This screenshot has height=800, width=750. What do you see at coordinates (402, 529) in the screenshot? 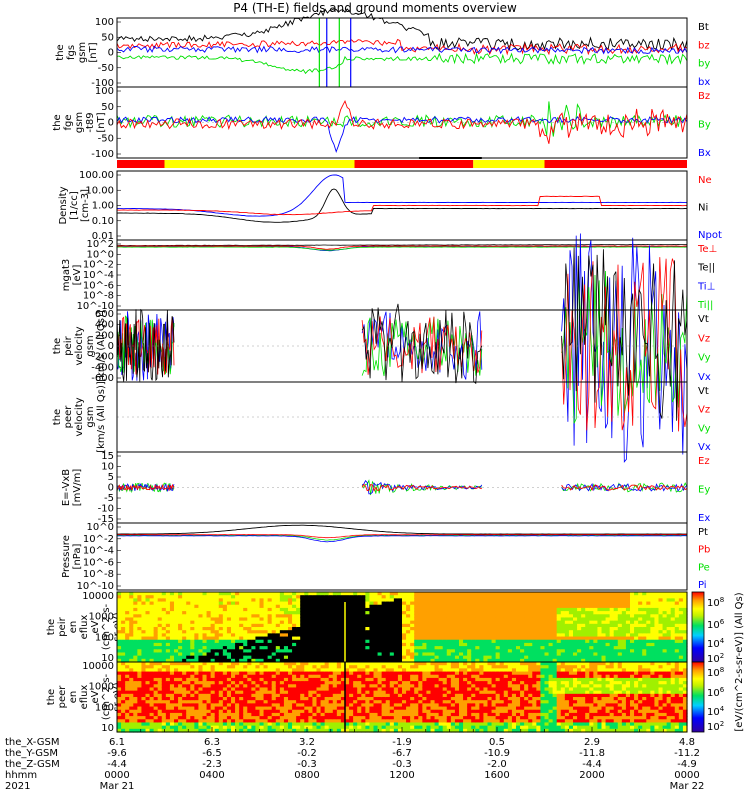
I see `series-pt` at bounding box center [402, 529].